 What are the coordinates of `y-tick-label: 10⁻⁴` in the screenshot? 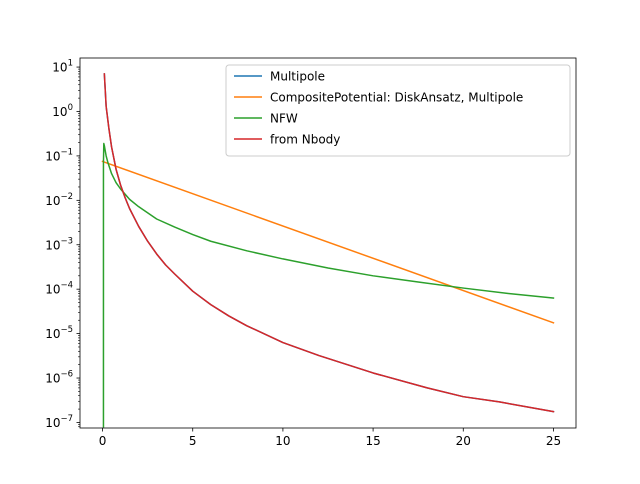 It's located at (59, 289).